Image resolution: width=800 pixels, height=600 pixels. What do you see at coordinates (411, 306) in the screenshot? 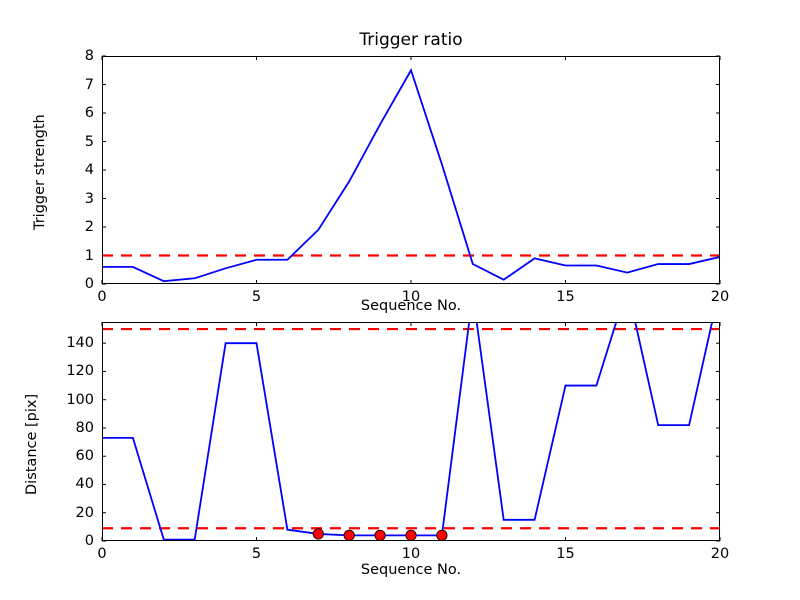
I see `trigger-ratio-xaxis-label: Sequence No.` at bounding box center [411, 306].